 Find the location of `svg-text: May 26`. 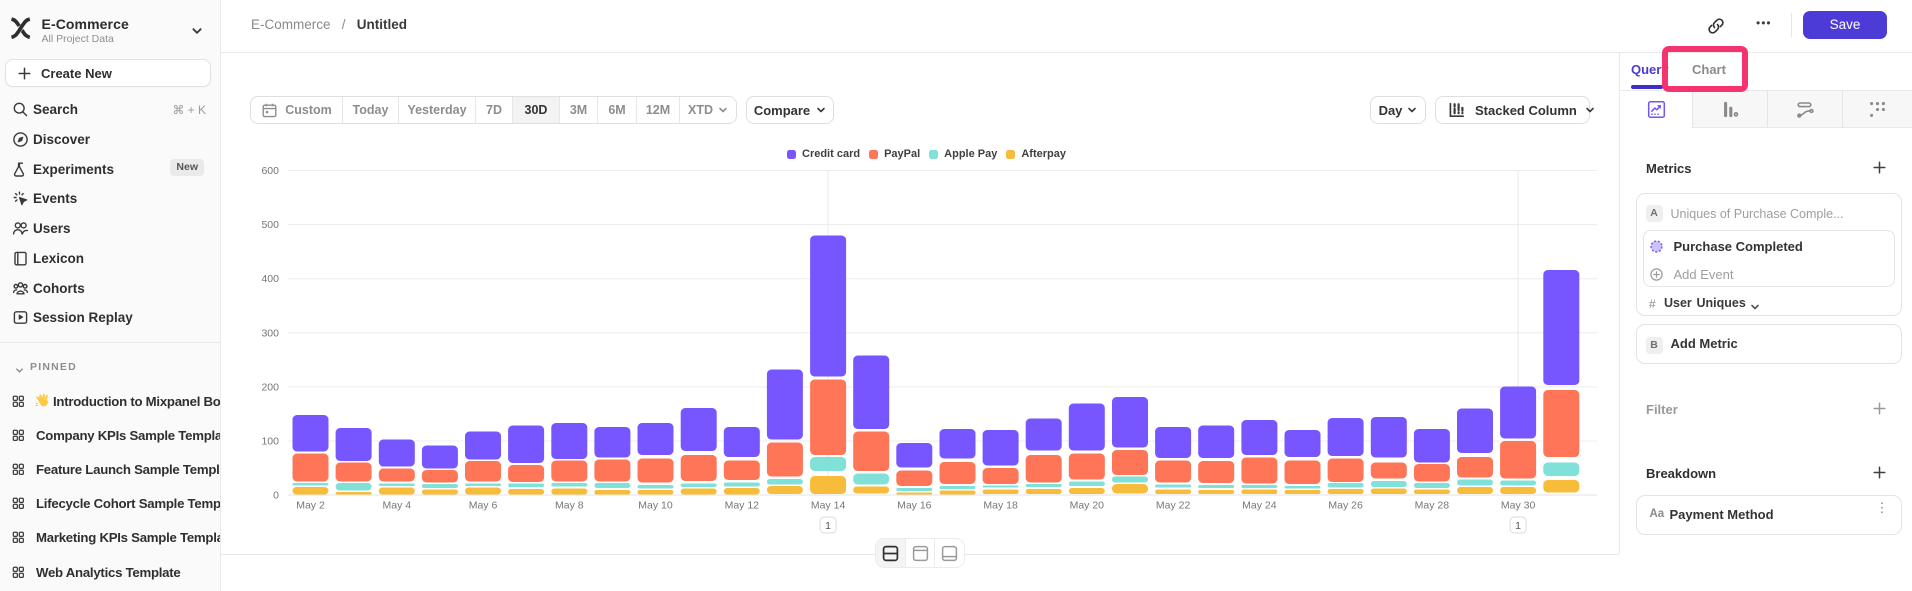

svg-text: May 26 is located at coordinates (1345, 506).